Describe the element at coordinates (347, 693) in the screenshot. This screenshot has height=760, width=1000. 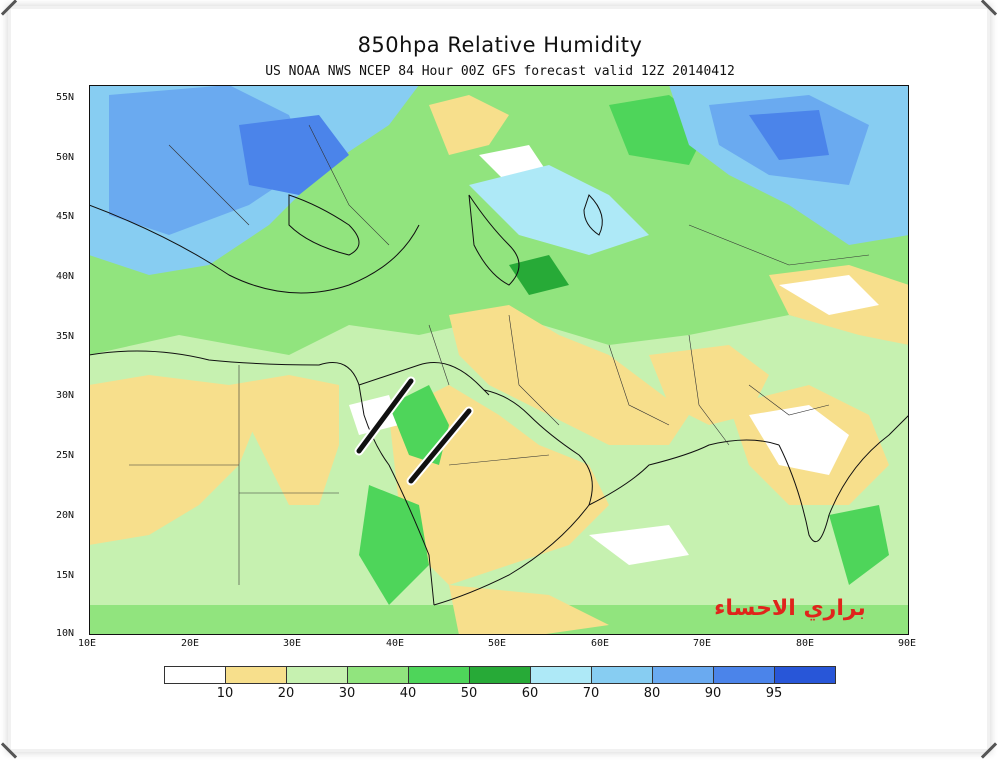
I see `legend-label: 30` at that location.